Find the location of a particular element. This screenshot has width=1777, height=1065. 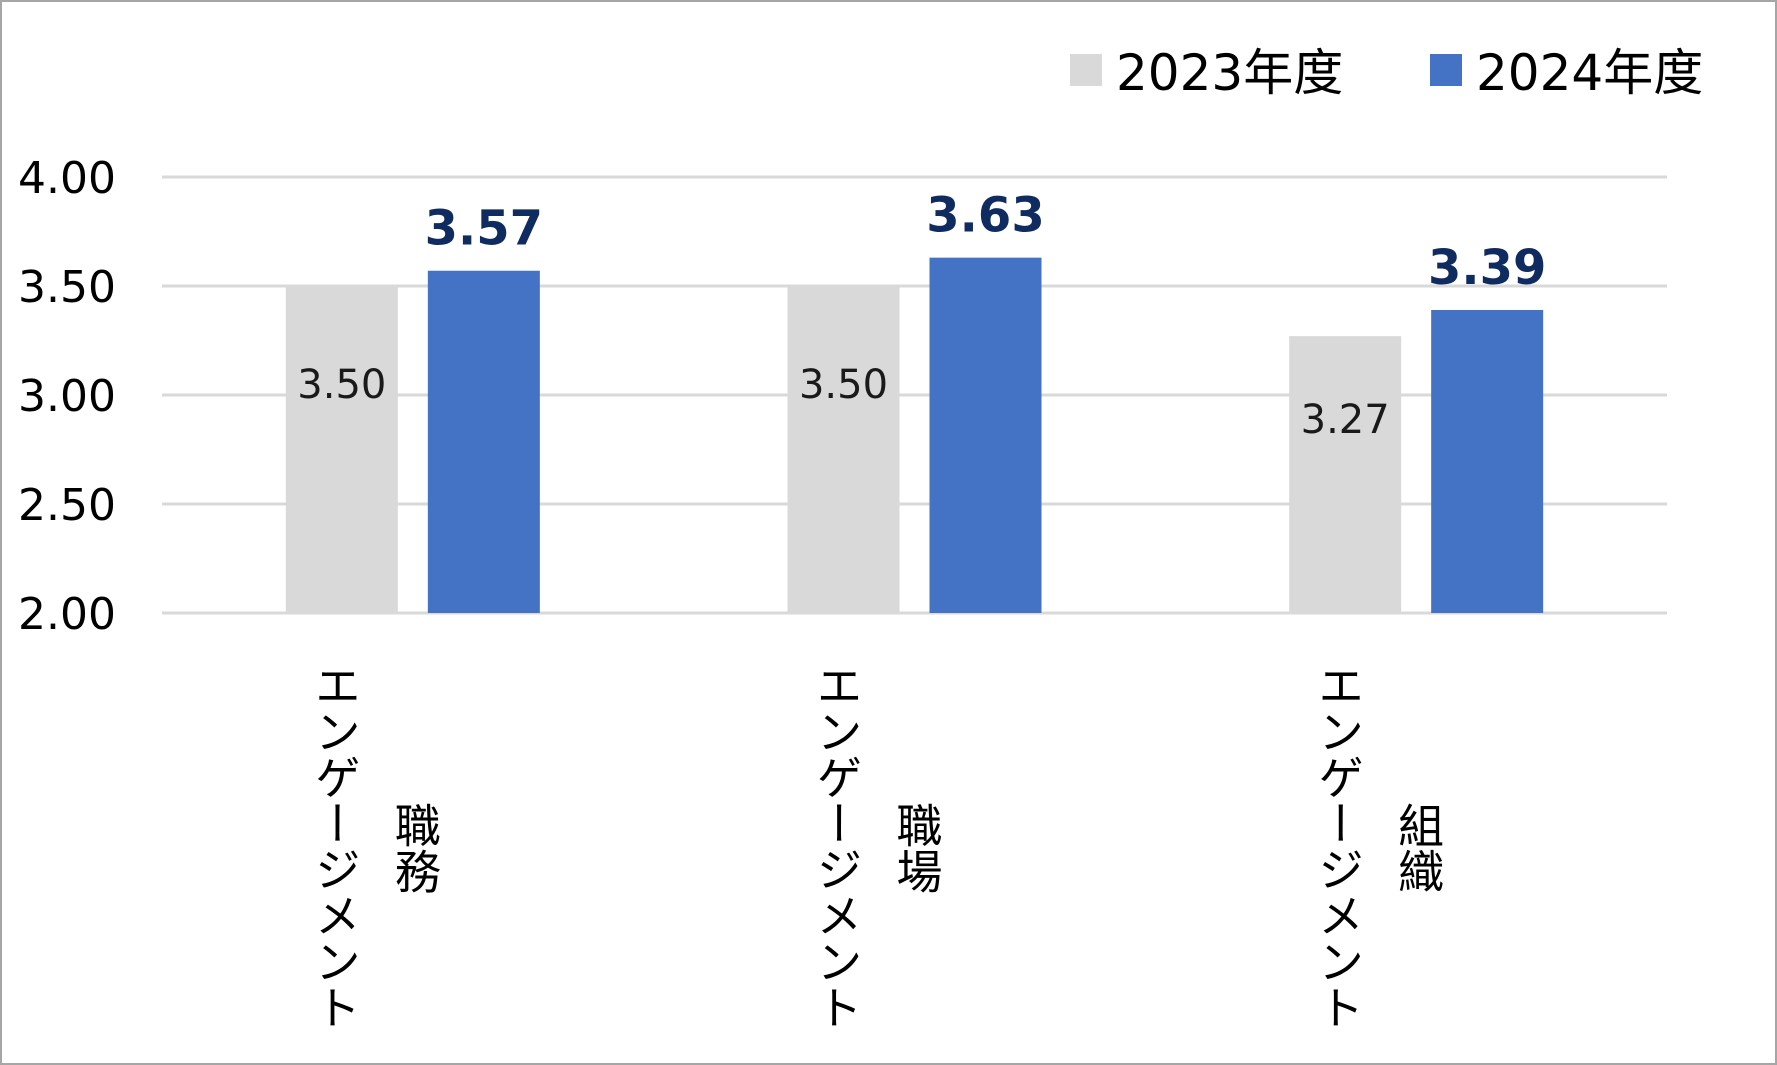

legend-label: 2024年度 is located at coordinates (1589, 73).